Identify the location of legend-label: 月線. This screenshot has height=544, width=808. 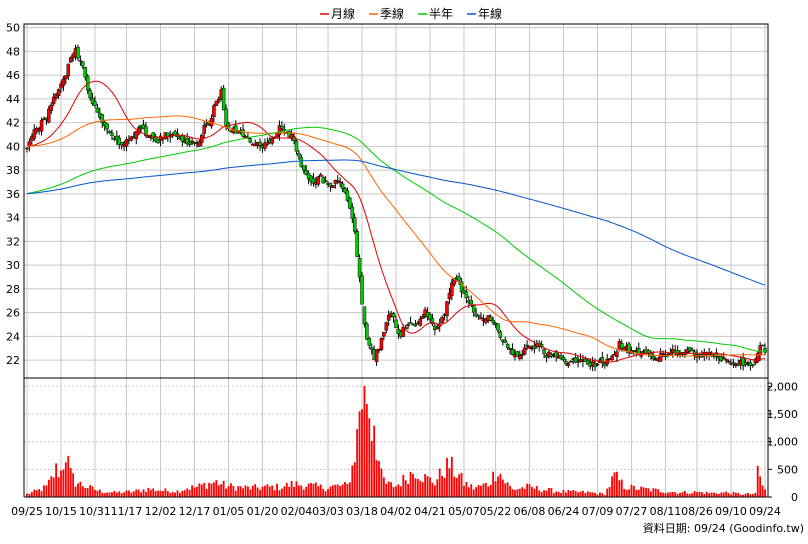
(343, 13).